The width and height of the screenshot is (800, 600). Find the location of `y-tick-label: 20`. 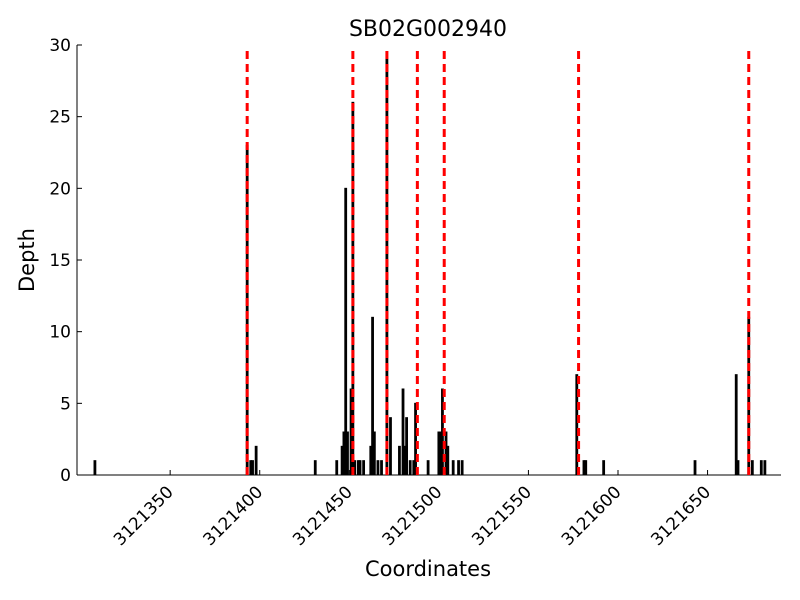

y-tick-label: 20 is located at coordinates (60, 189).